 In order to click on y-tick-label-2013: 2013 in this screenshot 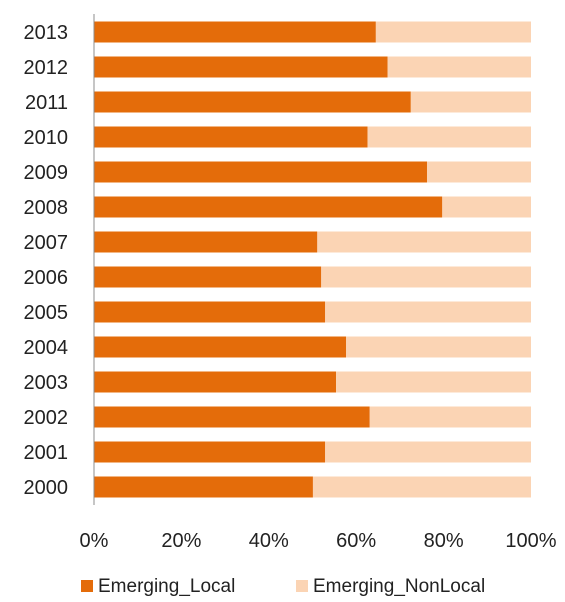, I will do `click(46, 33)`.